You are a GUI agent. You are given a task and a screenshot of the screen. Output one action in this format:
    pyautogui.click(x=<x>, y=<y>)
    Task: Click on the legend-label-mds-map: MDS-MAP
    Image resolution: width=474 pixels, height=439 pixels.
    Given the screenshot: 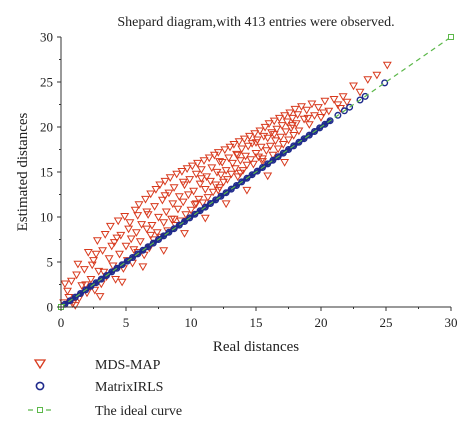 What is the action you would take?
    pyautogui.click(x=128, y=365)
    